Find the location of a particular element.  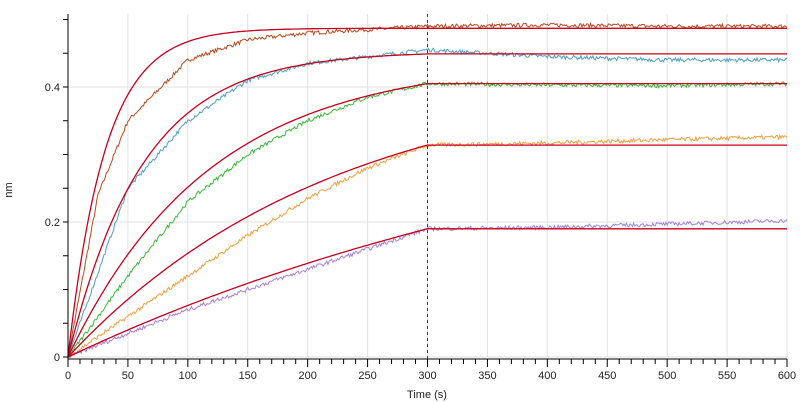

x-tick-label: 500 is located at coordinates (667, 376).